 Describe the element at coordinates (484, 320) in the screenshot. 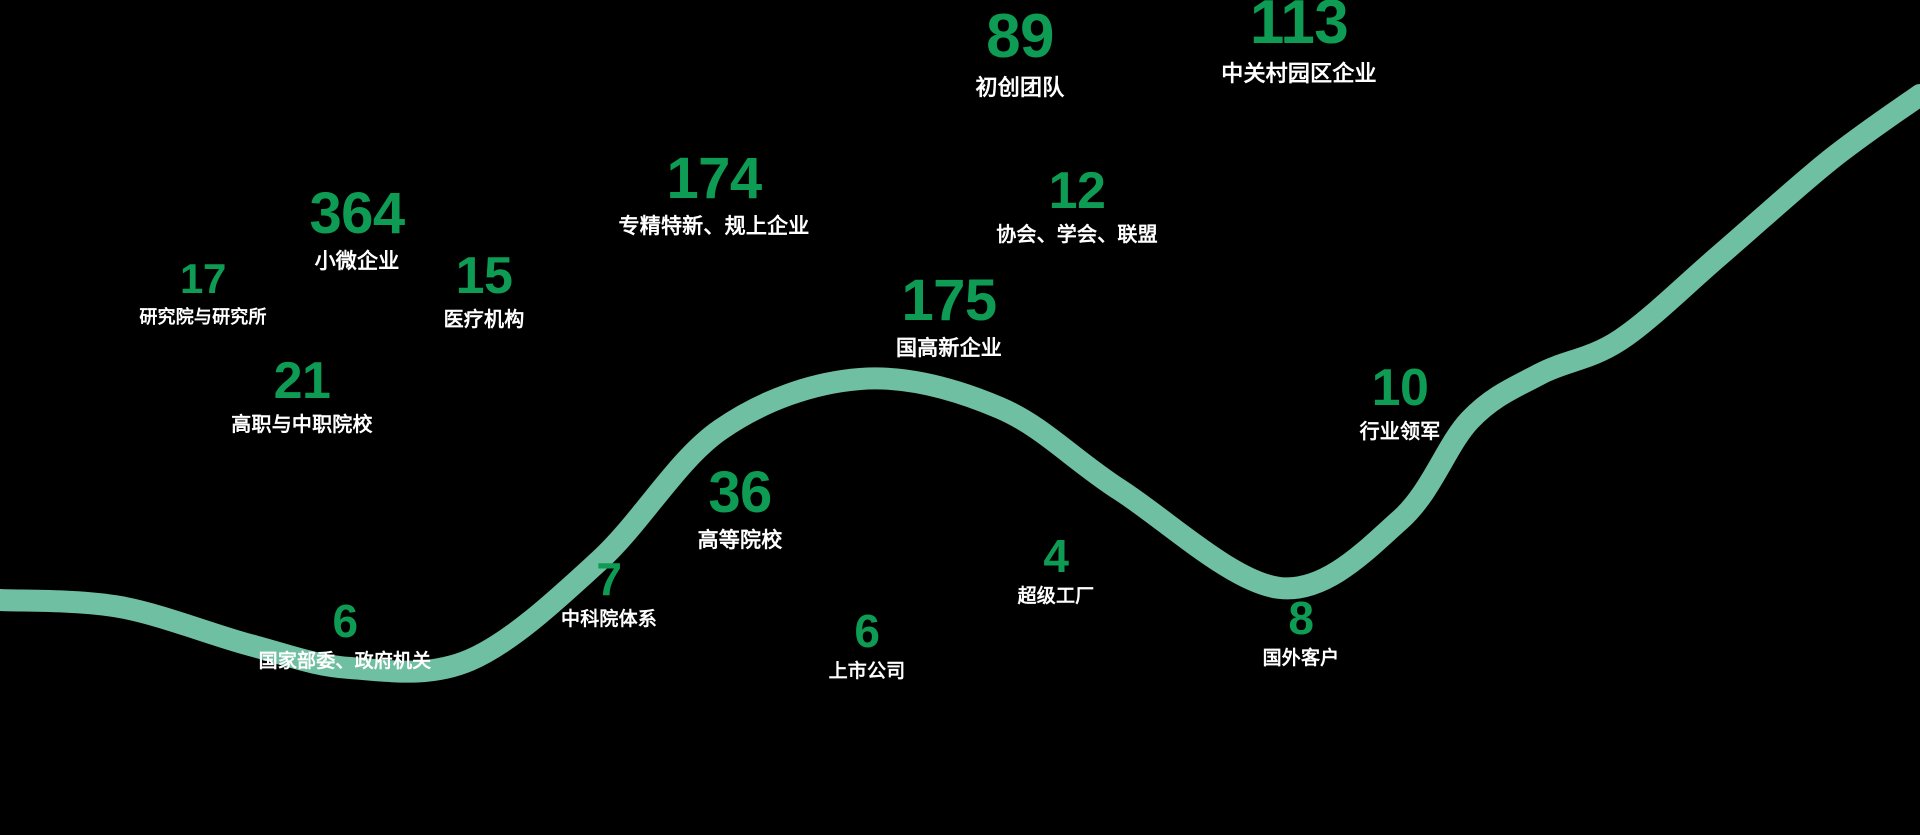

I see `stat-label: 医疗机构` at that location.